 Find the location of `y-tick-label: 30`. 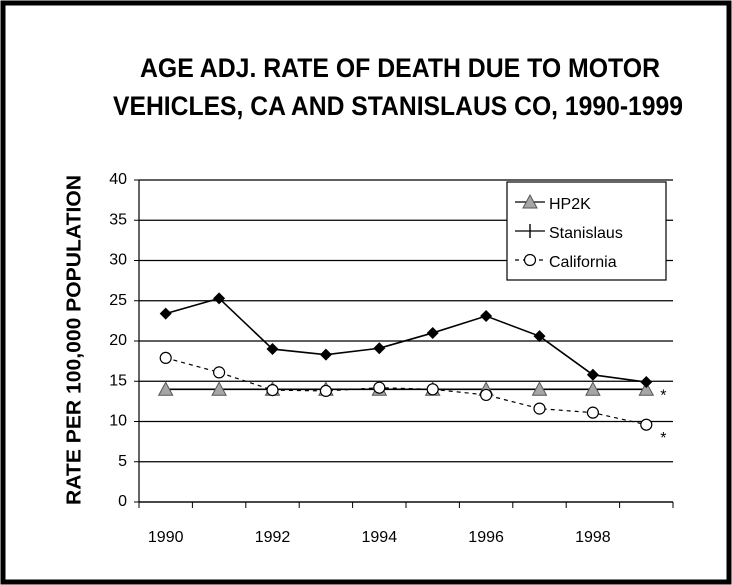

y-tick-label: 30 is located at coordinates (118, 260).